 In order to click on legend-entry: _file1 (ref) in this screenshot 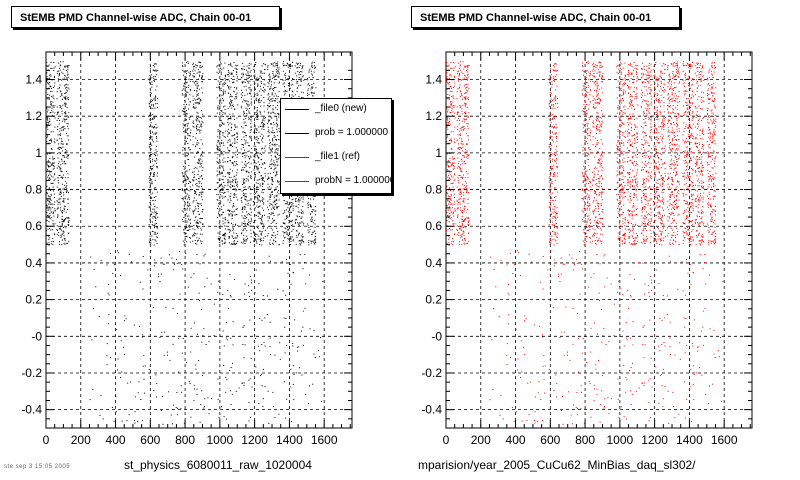, I will do `click(336, 157)`.